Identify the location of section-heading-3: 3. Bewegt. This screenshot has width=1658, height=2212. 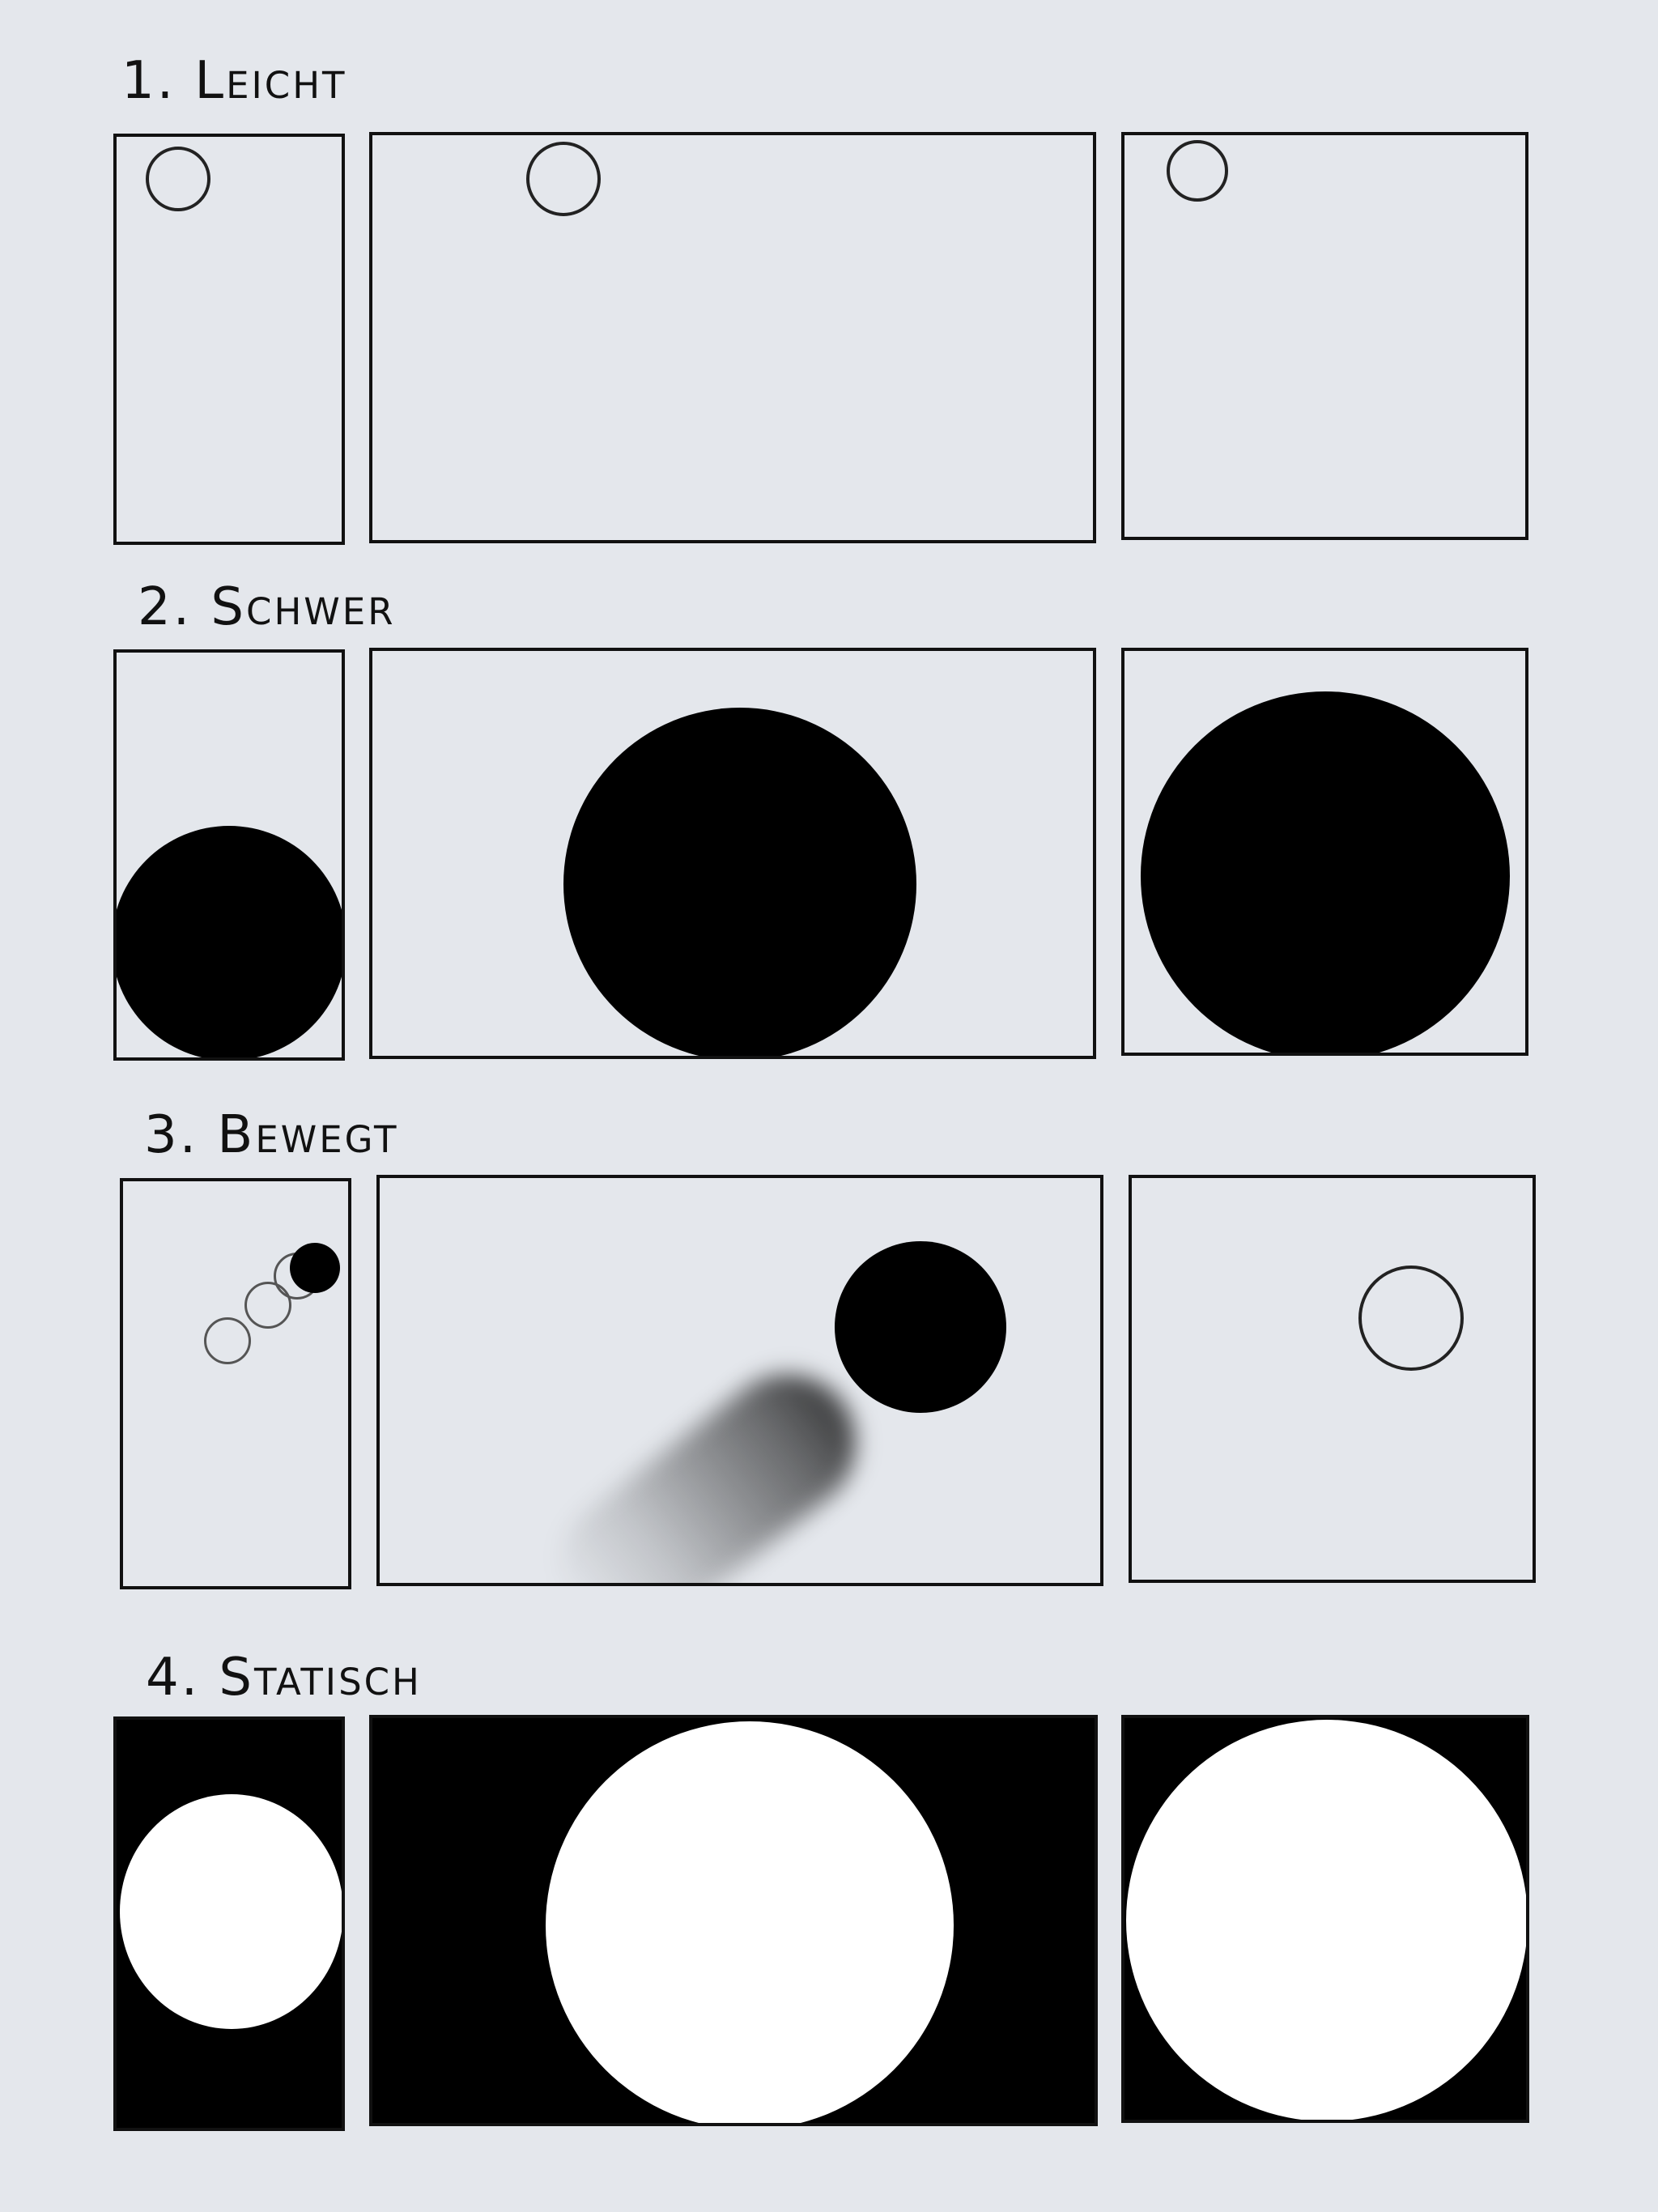
(271, 1135).